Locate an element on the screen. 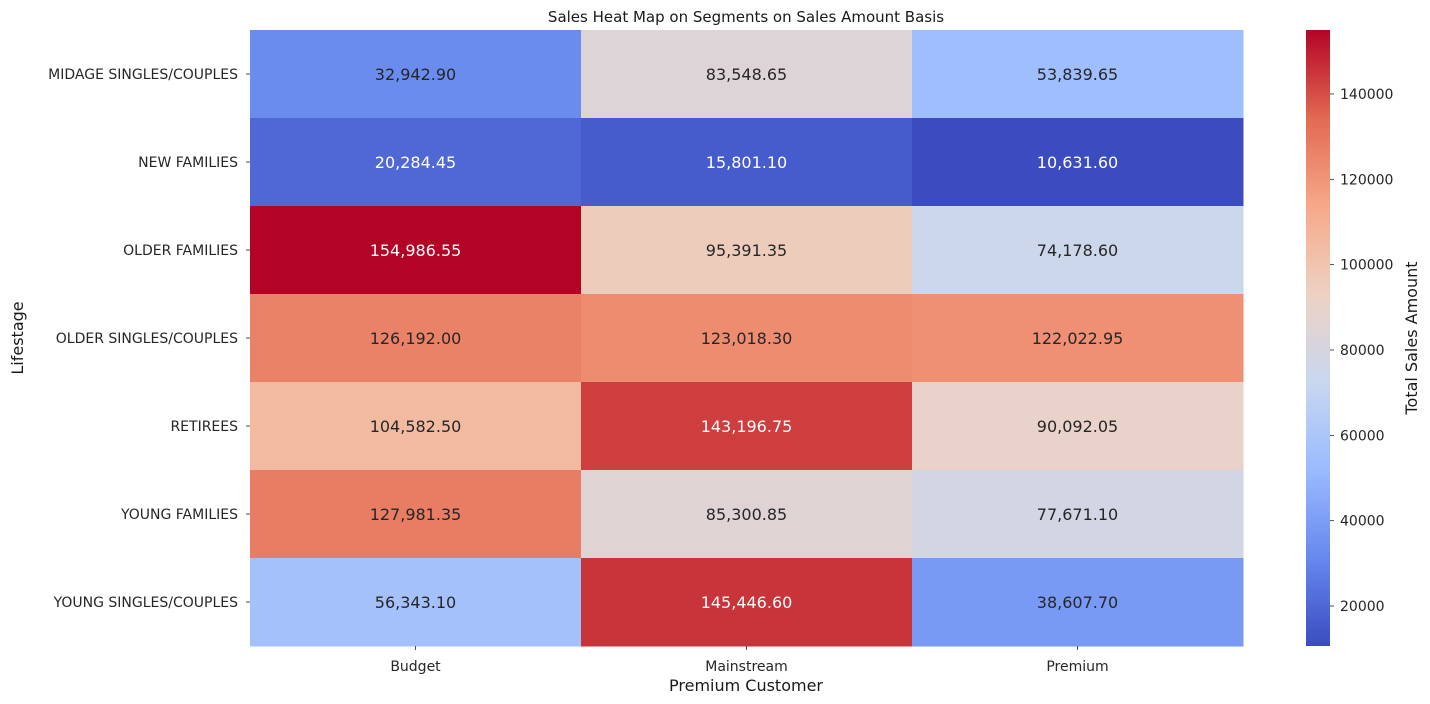 The width and height of the screenshot is (1430, 704). cell-value-label: 83,548.65 is located at coordinates (746, 74).